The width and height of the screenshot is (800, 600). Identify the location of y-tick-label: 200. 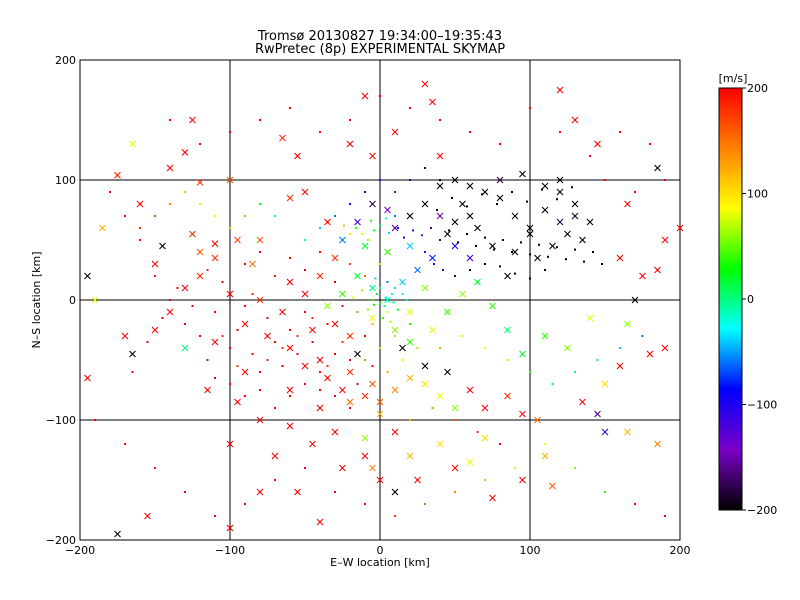
(65, 60).